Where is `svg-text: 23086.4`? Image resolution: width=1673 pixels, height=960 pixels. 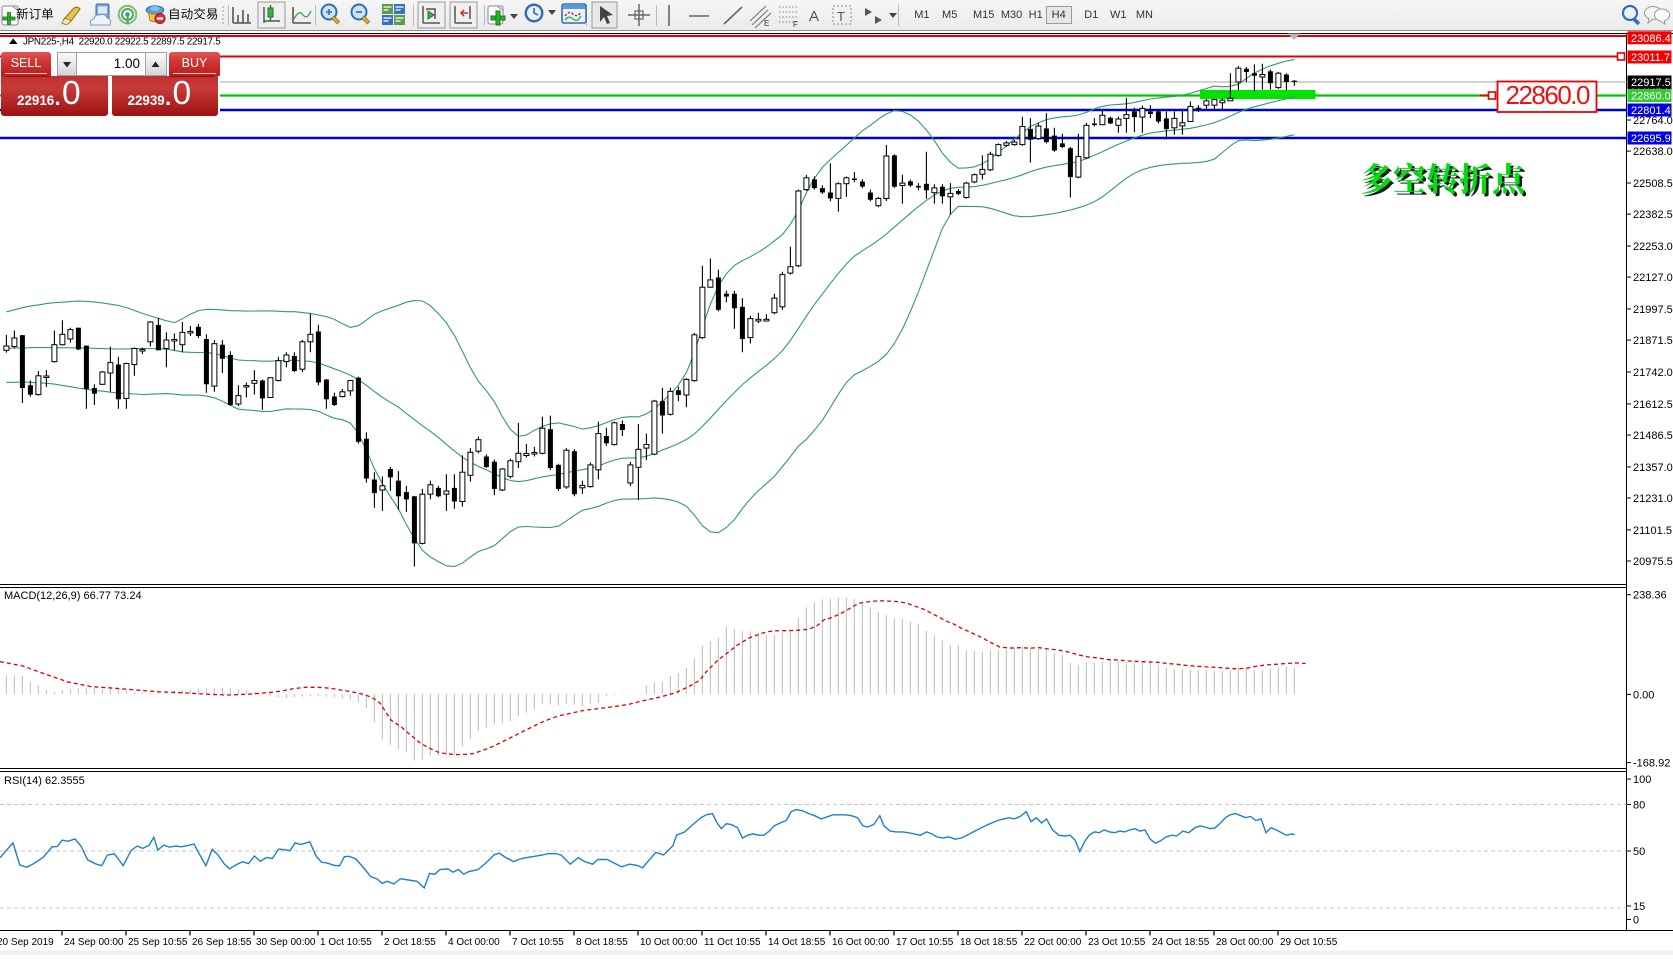
svg-text: 23086.4 is located at coordinates (1651, 39).